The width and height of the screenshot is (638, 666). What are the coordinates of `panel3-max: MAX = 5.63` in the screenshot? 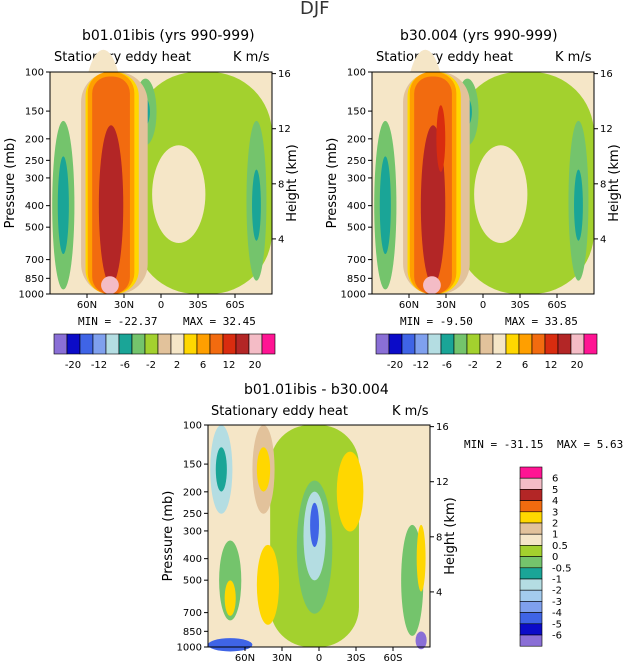 It's located at (590, 444).